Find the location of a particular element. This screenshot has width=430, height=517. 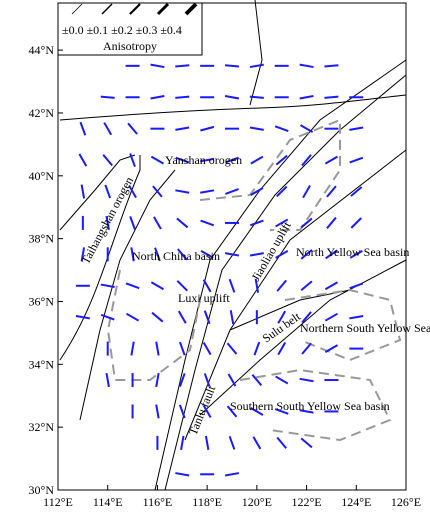

x-tick-label: 126°E is located at coordinates (406, 502).